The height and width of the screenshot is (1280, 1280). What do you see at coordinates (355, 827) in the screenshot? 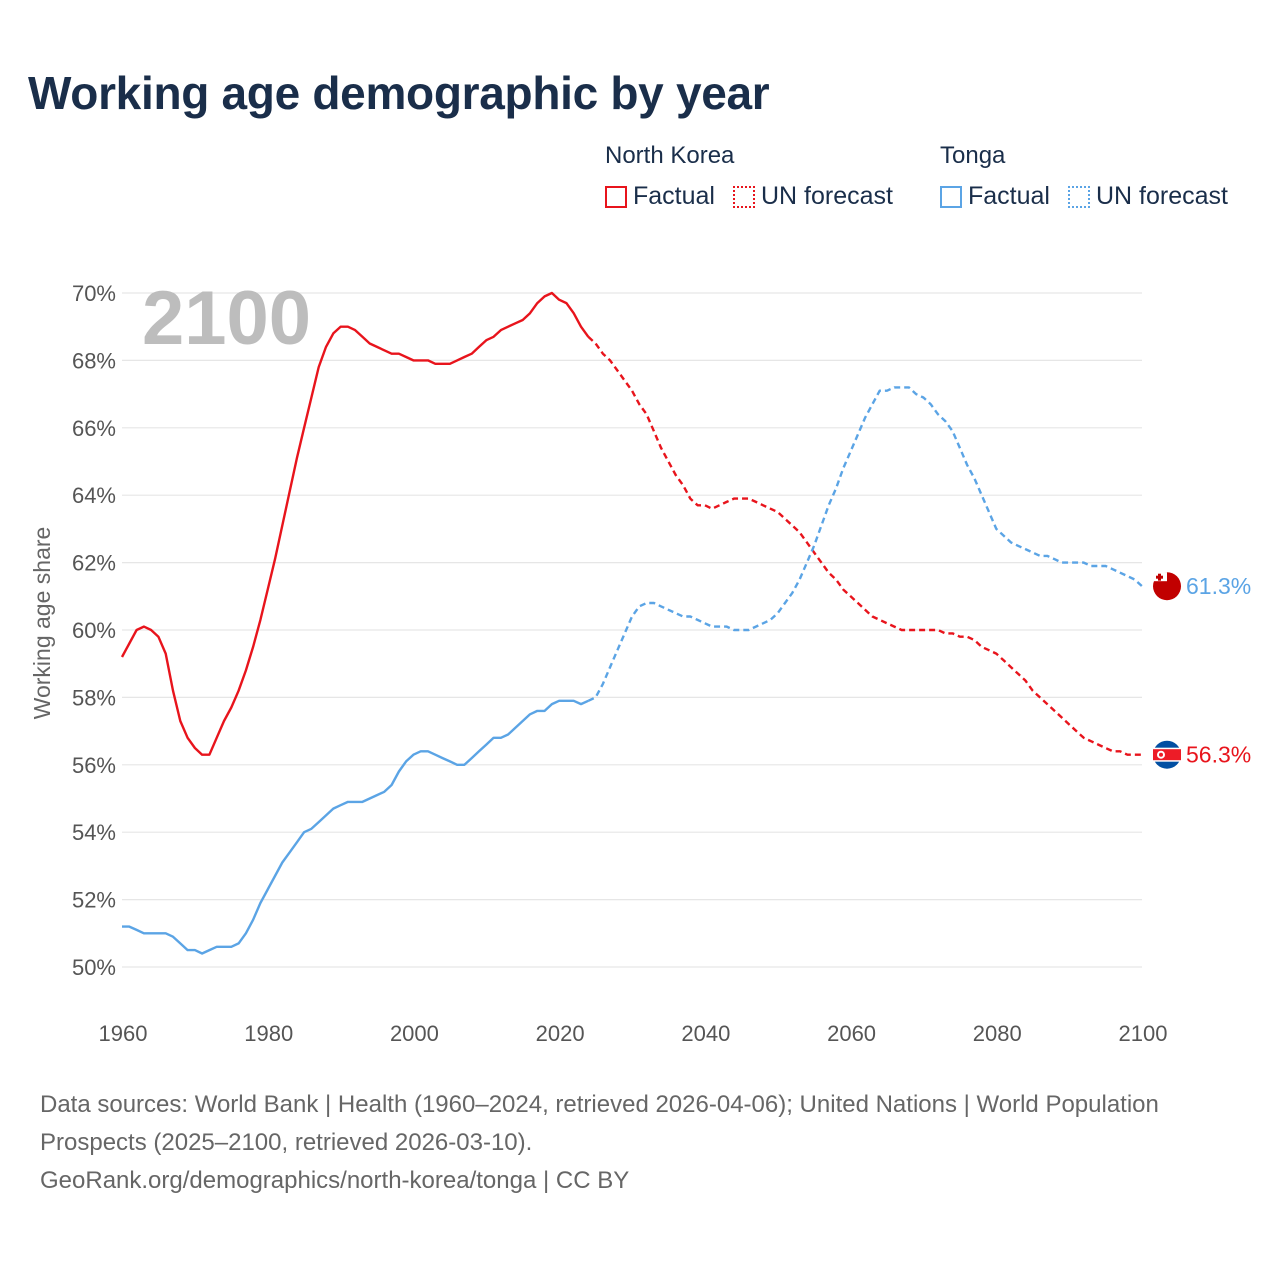
I see `tonga-factual-line` at bounding box center [355, 827].